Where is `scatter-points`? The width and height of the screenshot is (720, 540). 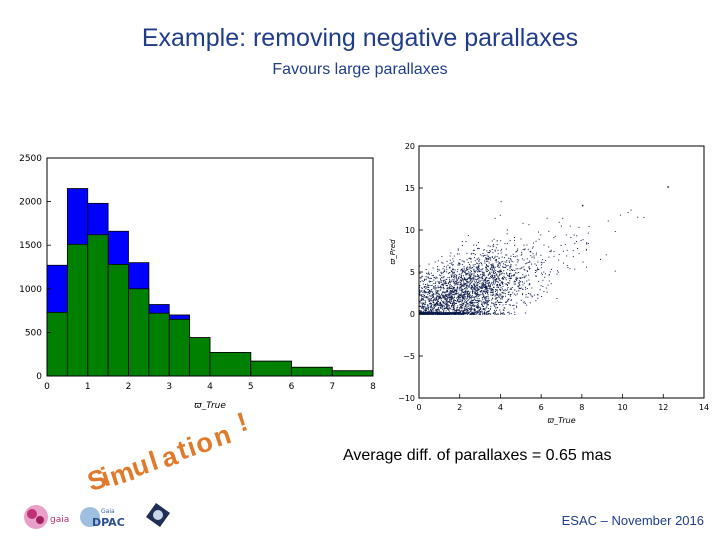 scatter-points is located at coordinates (544, 250).